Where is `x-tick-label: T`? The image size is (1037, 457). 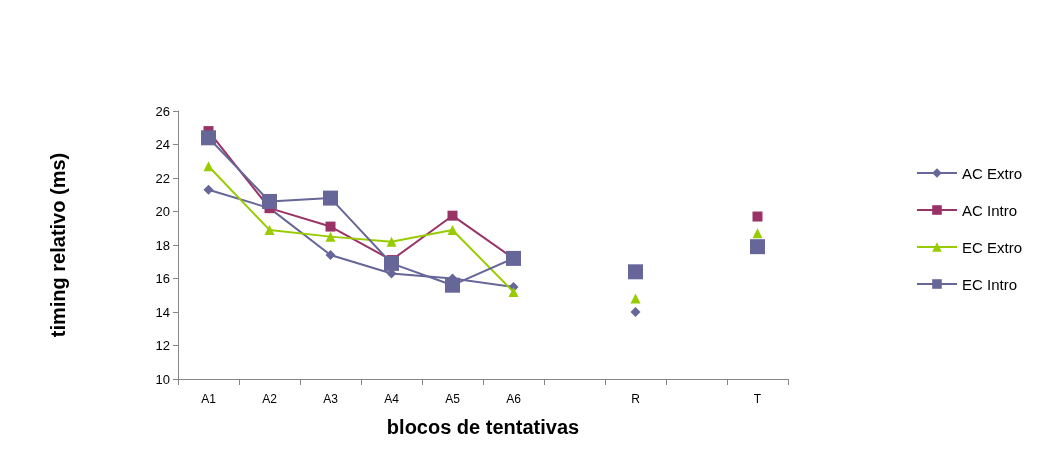
x-tick-label: T is located at coordinates (757, 399).